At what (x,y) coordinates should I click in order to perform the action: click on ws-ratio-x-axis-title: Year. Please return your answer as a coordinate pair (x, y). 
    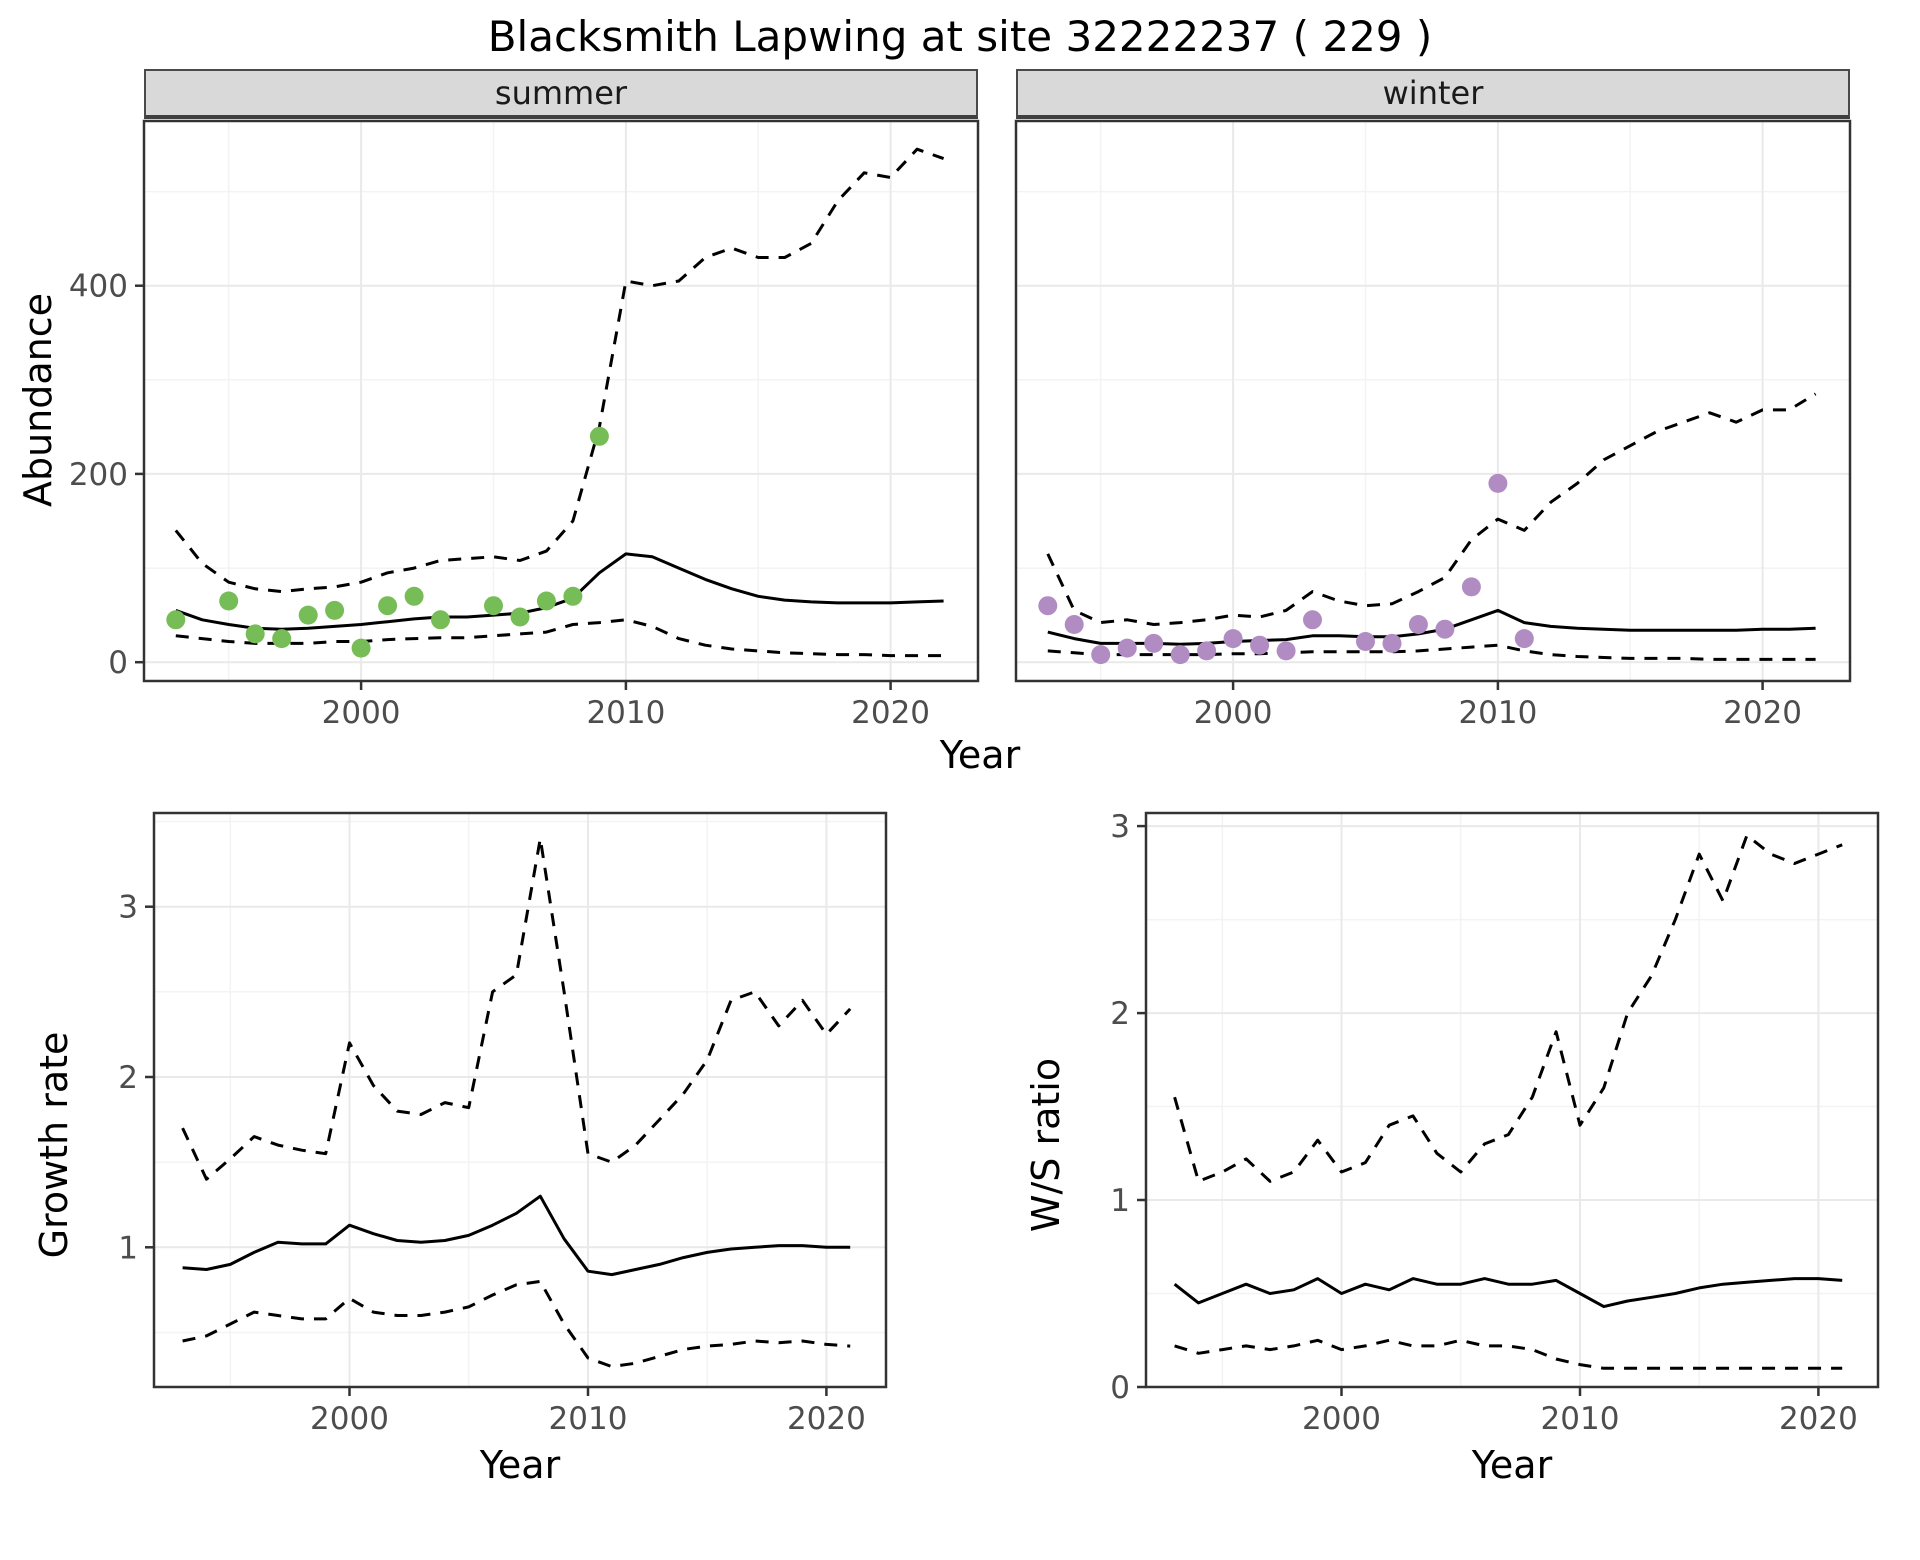
    Looking at the image, I should click on (1512, 1465).